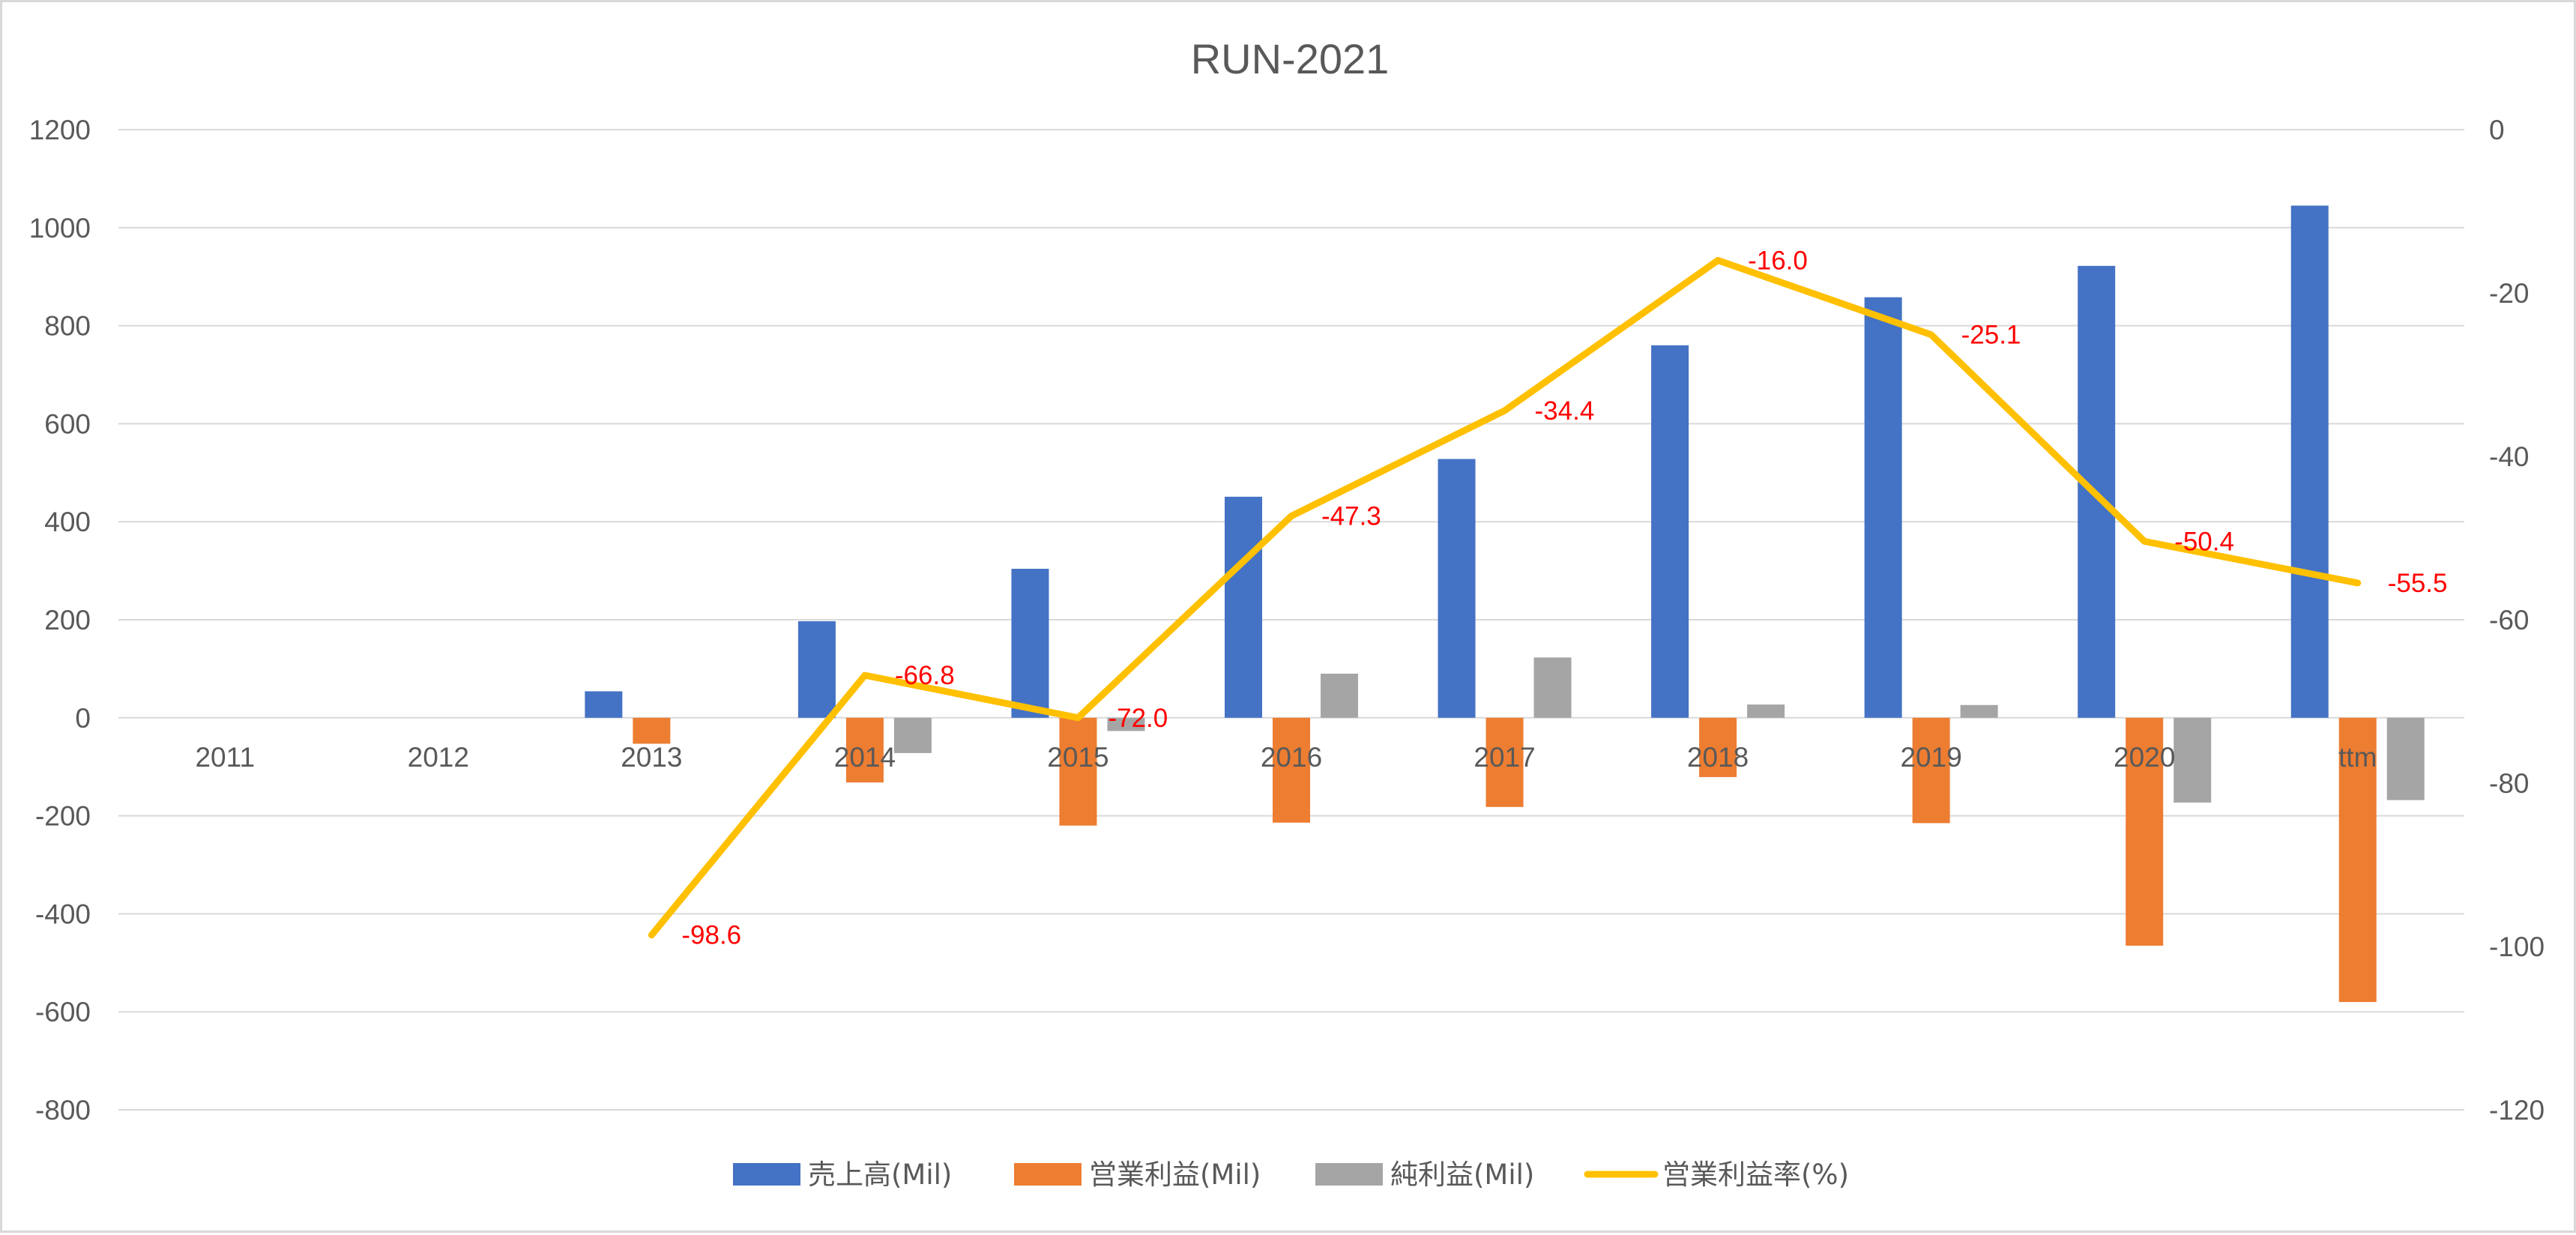 The height and width of the screenshot is (1235, 2576). What do you see at coordinates (1175, 1175) in the screenshot?
I see `legend-entry: 営業利益(Mil)` at bounding box center [1175, 1175].